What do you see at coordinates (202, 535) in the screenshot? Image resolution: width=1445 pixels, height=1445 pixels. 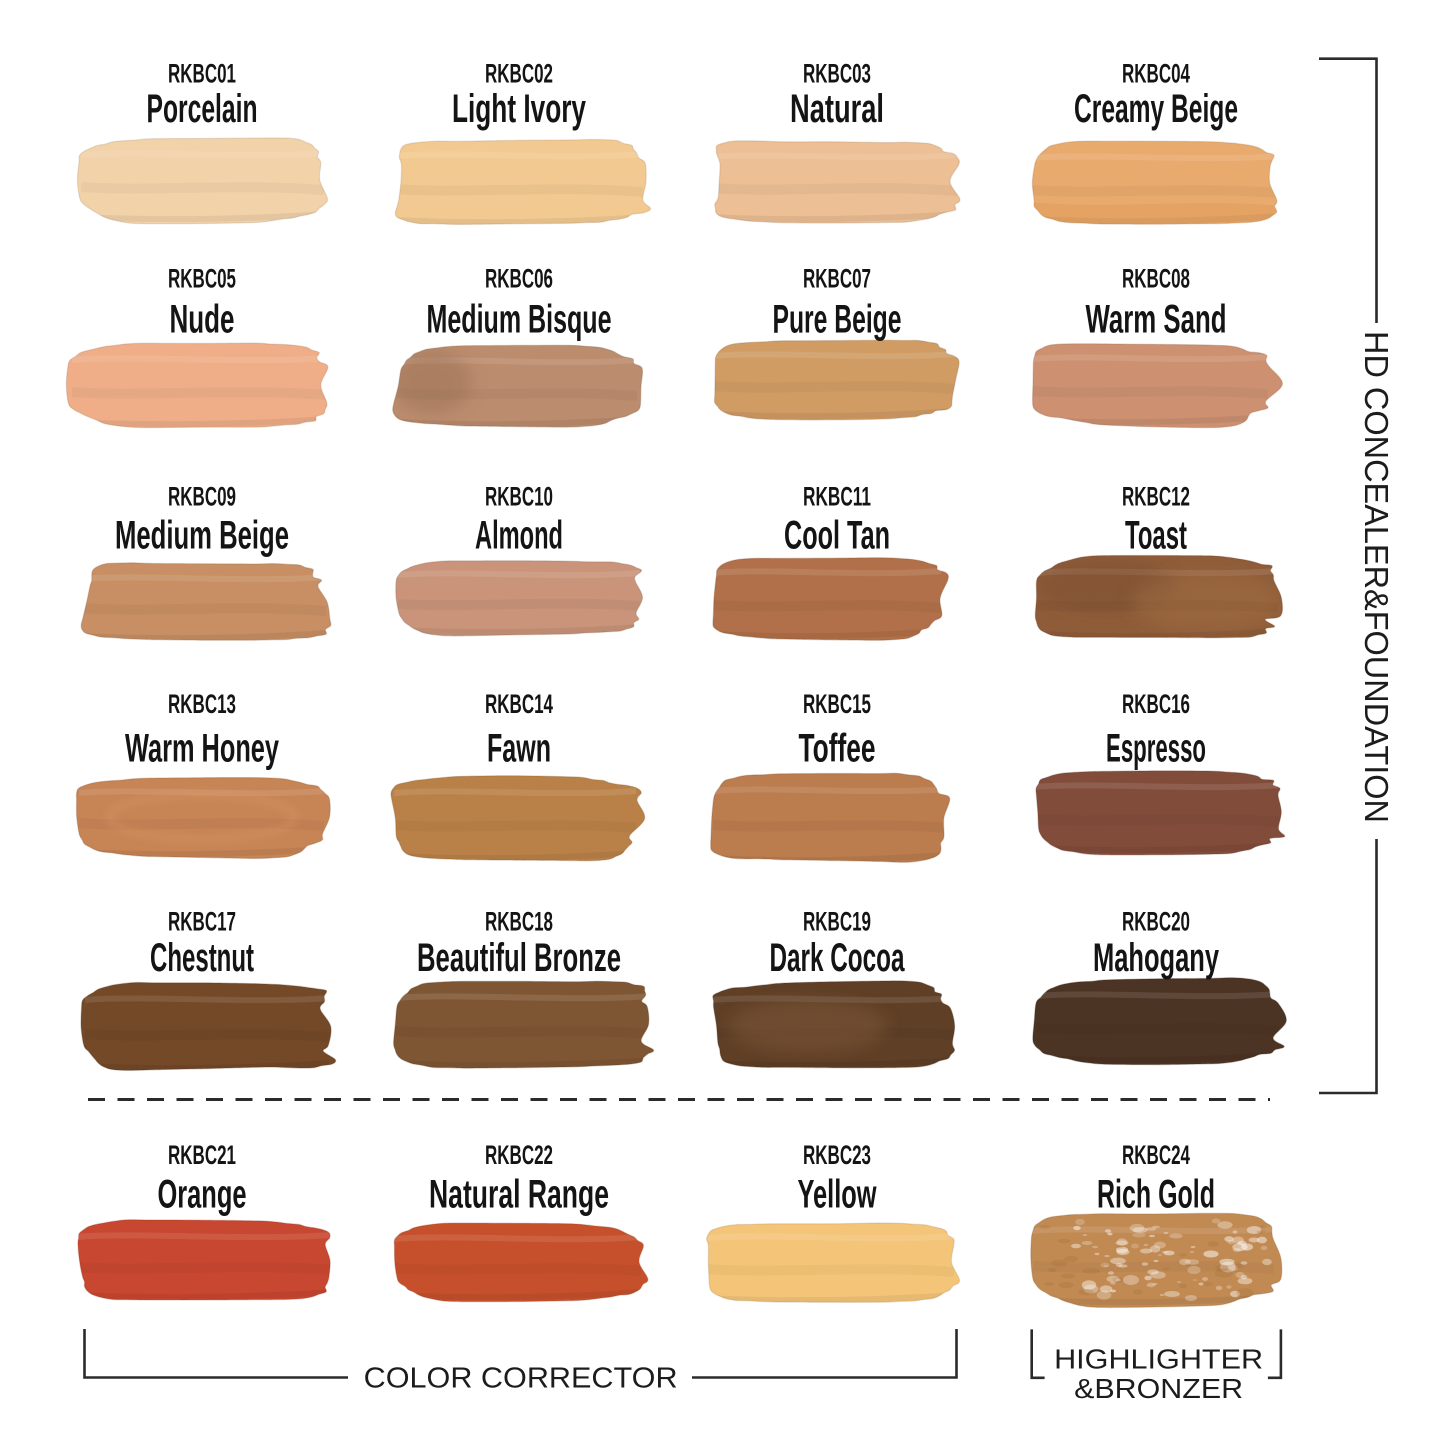 I see `svg-text: Medium Beige` at bounding box center [202, 535].